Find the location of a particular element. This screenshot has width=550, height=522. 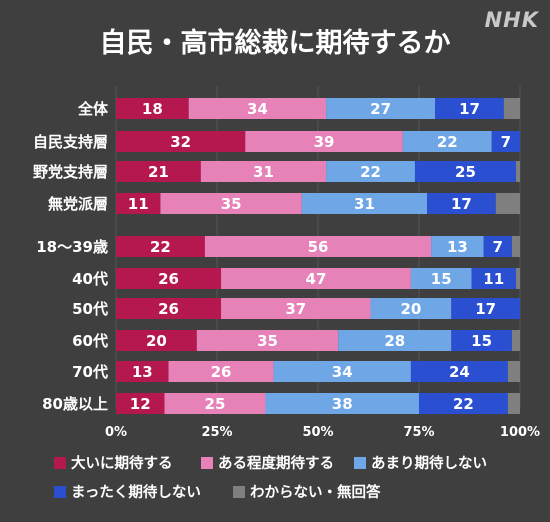

data-label: 28 is located at coordinates (394, 341).